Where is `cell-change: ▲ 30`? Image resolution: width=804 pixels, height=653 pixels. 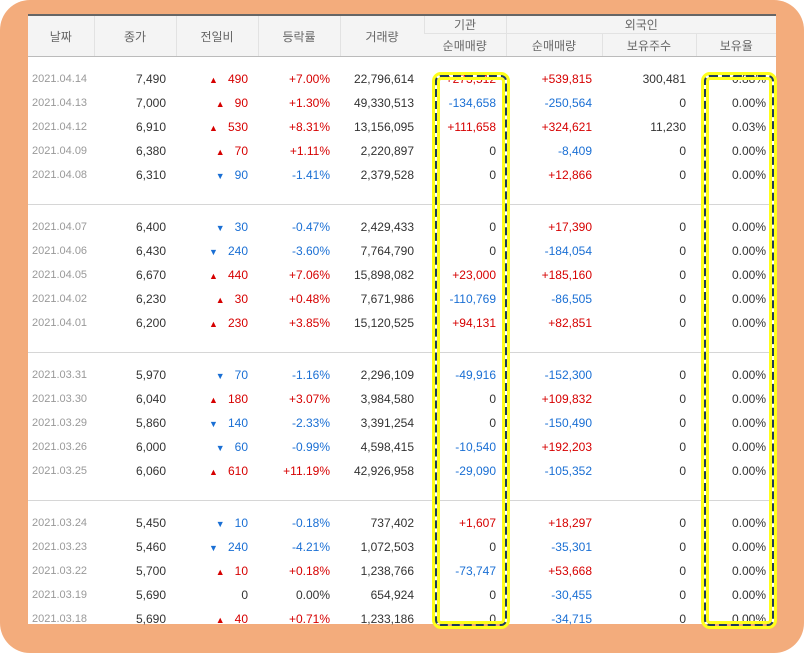
cell-change: ▲ 30 is located at coordinates (217, 299).